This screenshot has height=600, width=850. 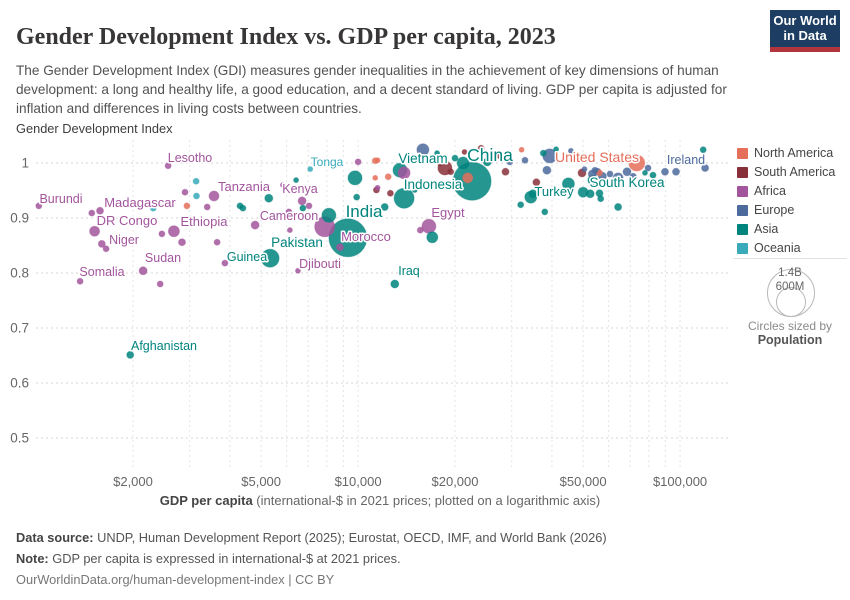 I want to click on data-point-tonga, so click(x=310, y=169).